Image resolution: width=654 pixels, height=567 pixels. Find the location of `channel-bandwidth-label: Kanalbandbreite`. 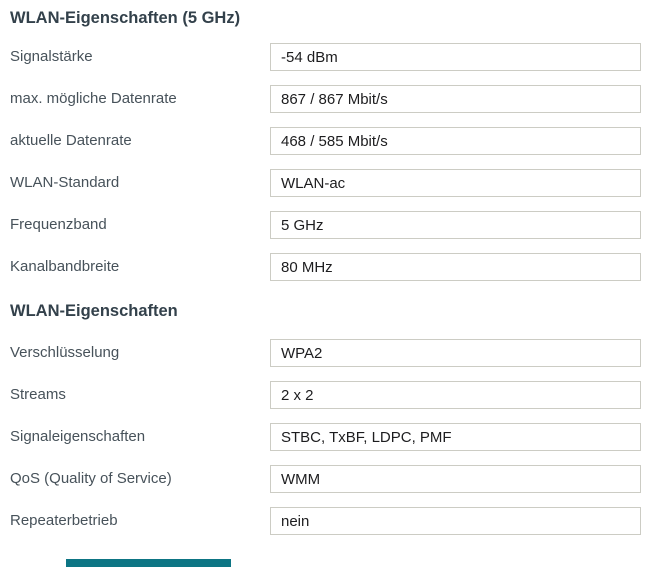

channel-bandwidth-label: Kanalbandbreite is located at coordinates (65, 266).